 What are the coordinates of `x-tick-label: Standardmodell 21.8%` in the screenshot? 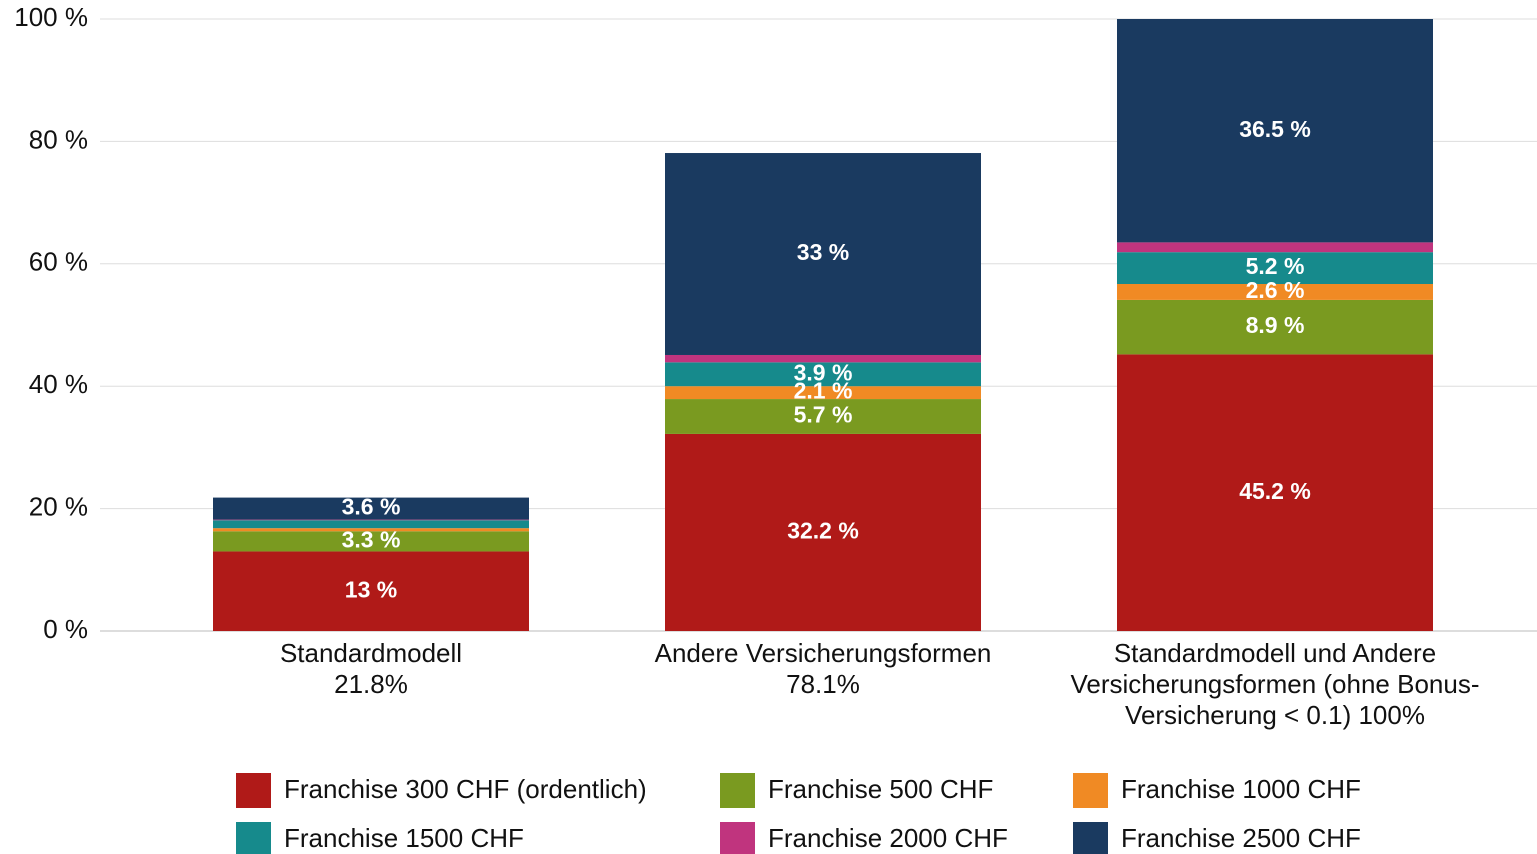 It's located at (371, 668).